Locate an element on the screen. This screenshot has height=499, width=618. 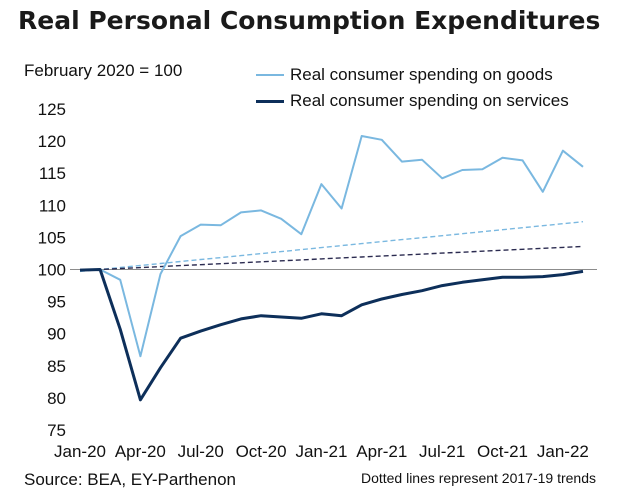
y-tick-label: 80 is located at coordinates (56, 398).